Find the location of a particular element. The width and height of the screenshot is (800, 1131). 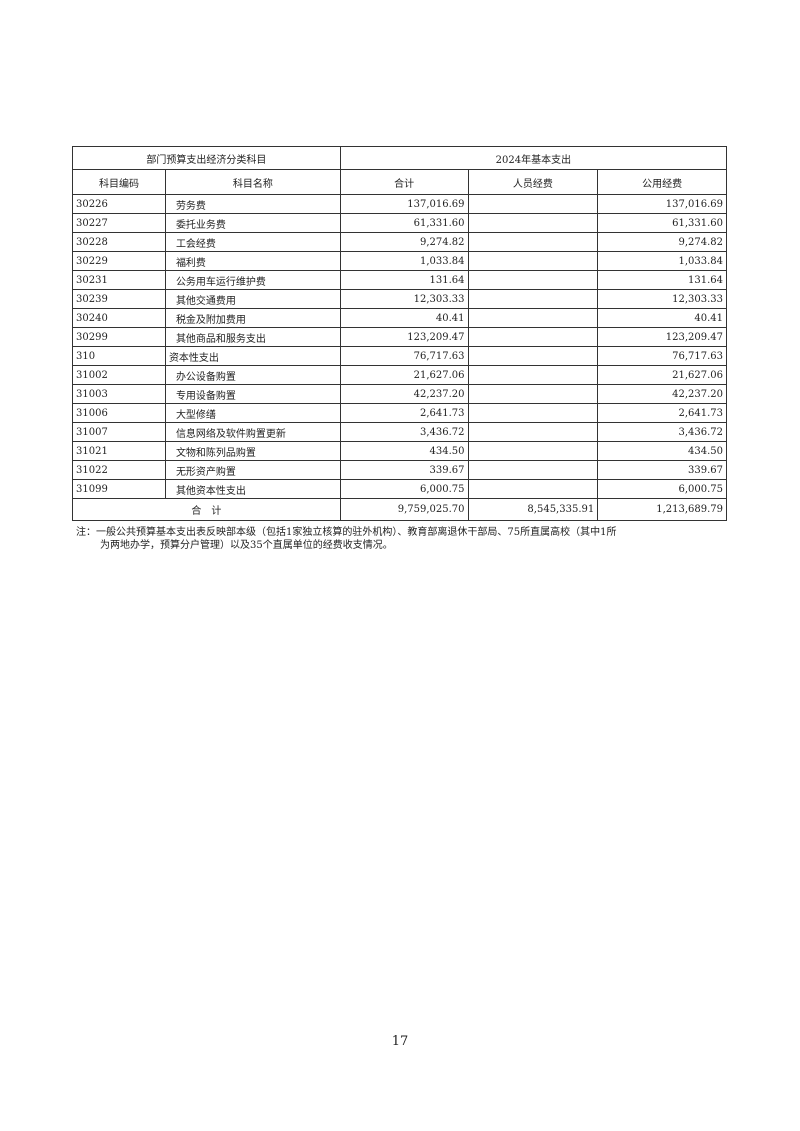

cell-public: 61,331.60 is located at coordinates (662, 223).